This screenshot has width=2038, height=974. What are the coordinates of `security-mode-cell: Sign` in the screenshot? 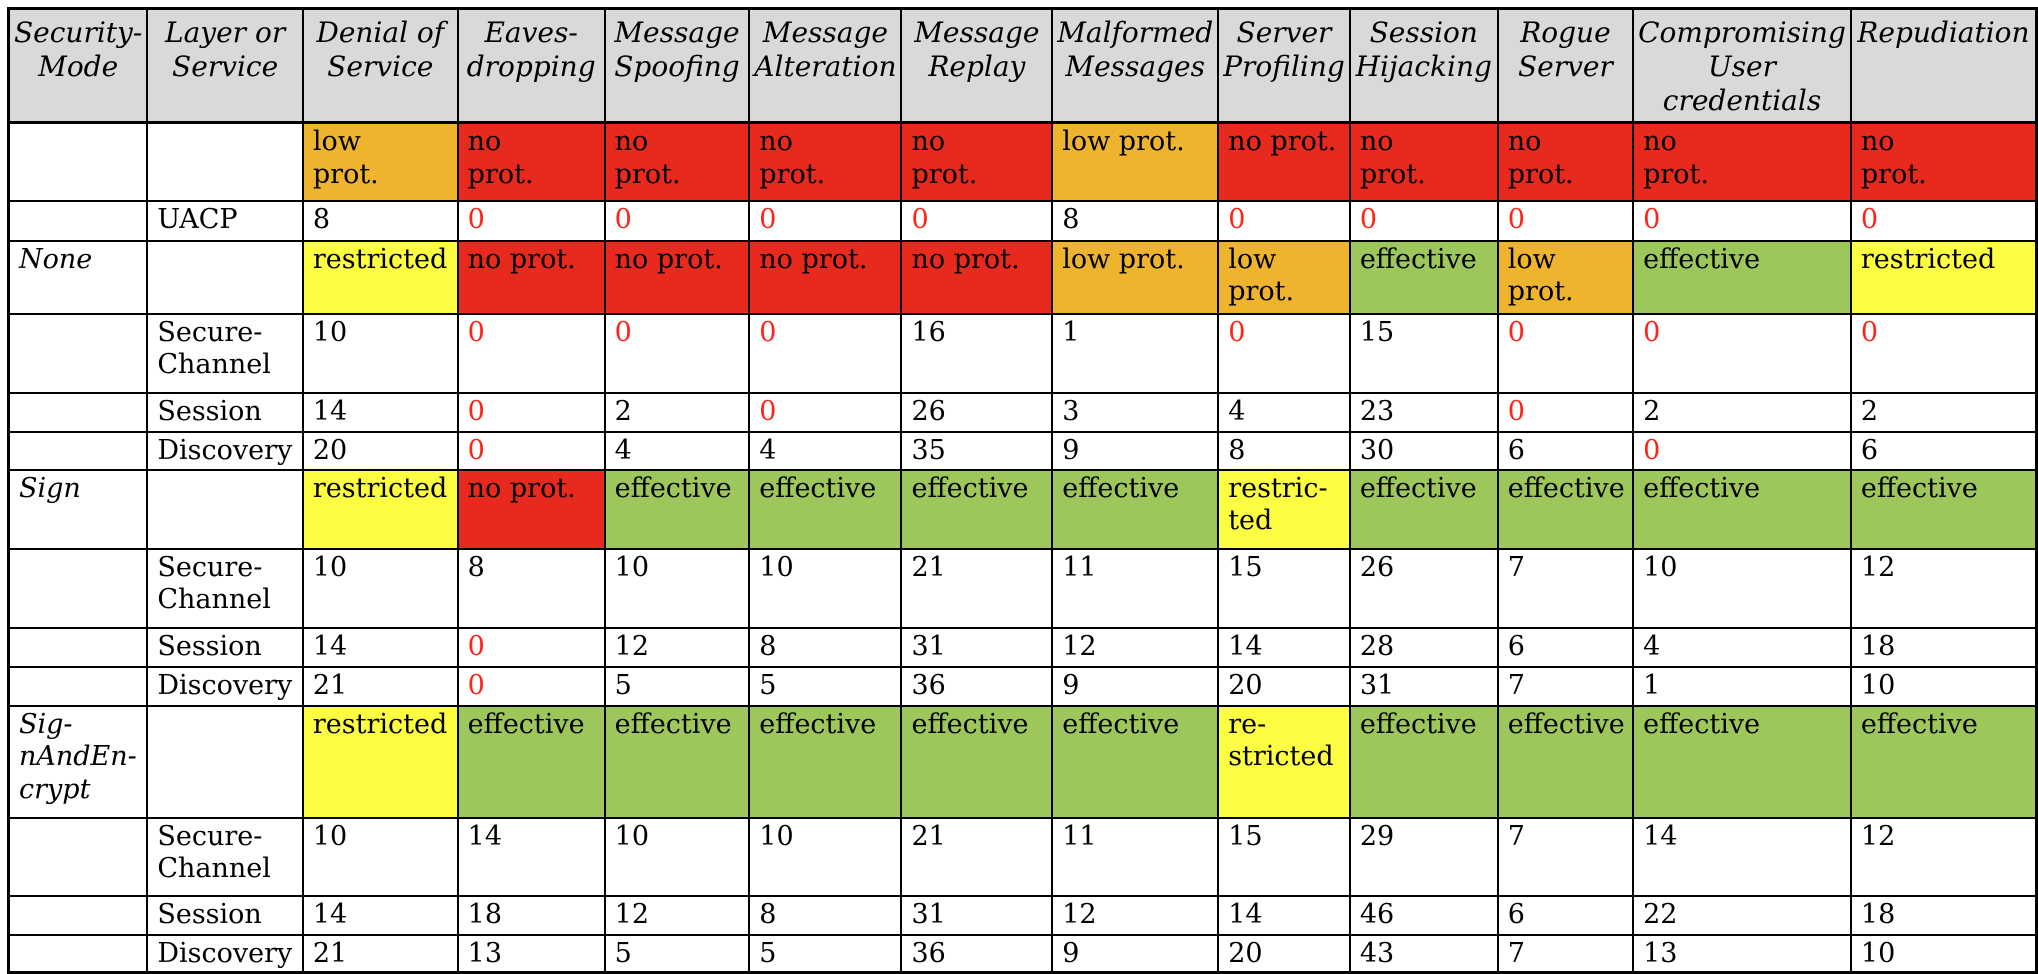 It's located at (78, 509).